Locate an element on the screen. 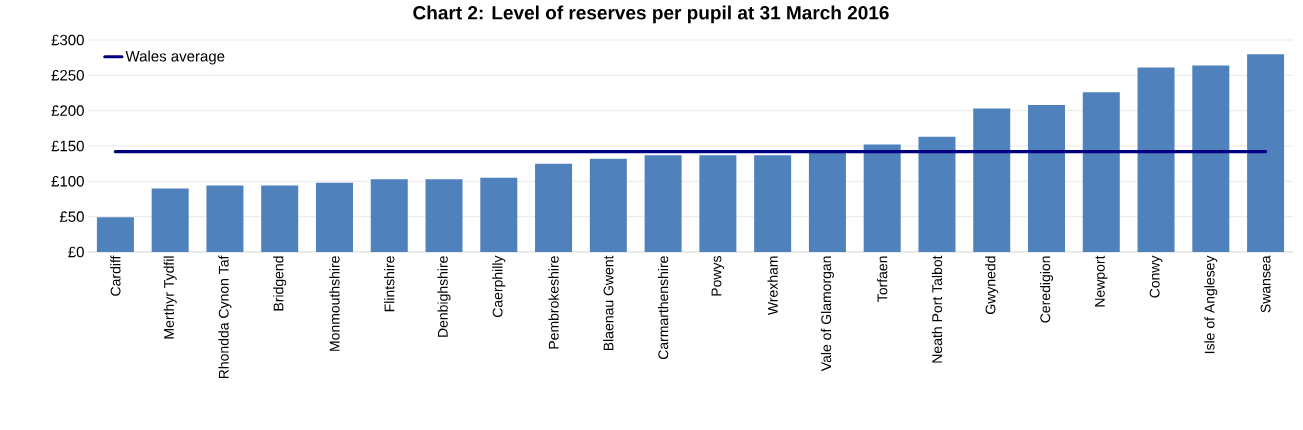 The height and width of the screenshot is (430, 1303). y-tick-label: £50 is located at coordinates (71, 216).